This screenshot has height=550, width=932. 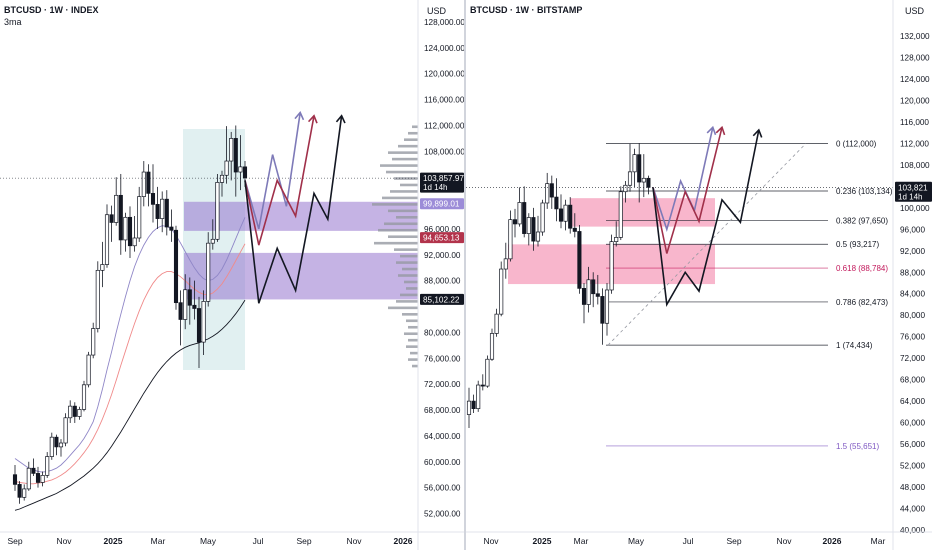 I want to click on x-tick-label: Jul, so click(x=688, y=541).